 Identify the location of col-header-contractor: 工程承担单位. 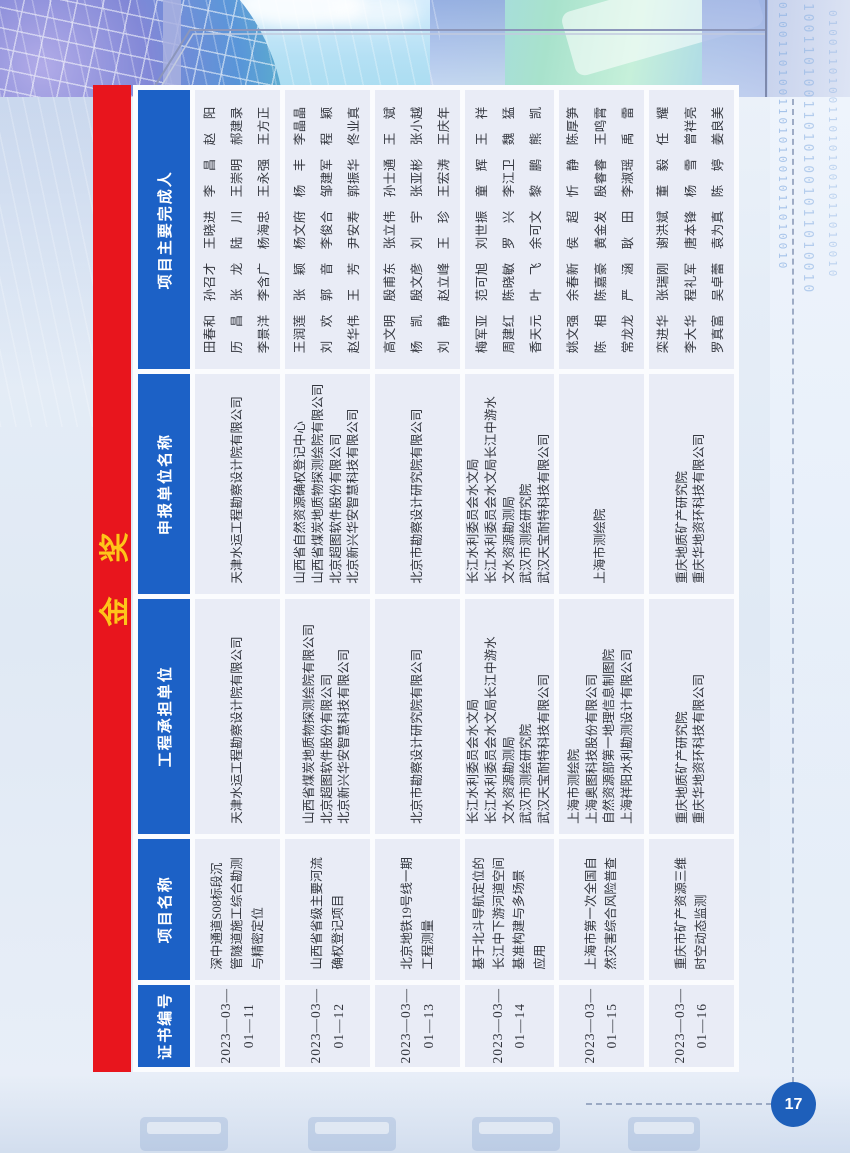
(164, 716).